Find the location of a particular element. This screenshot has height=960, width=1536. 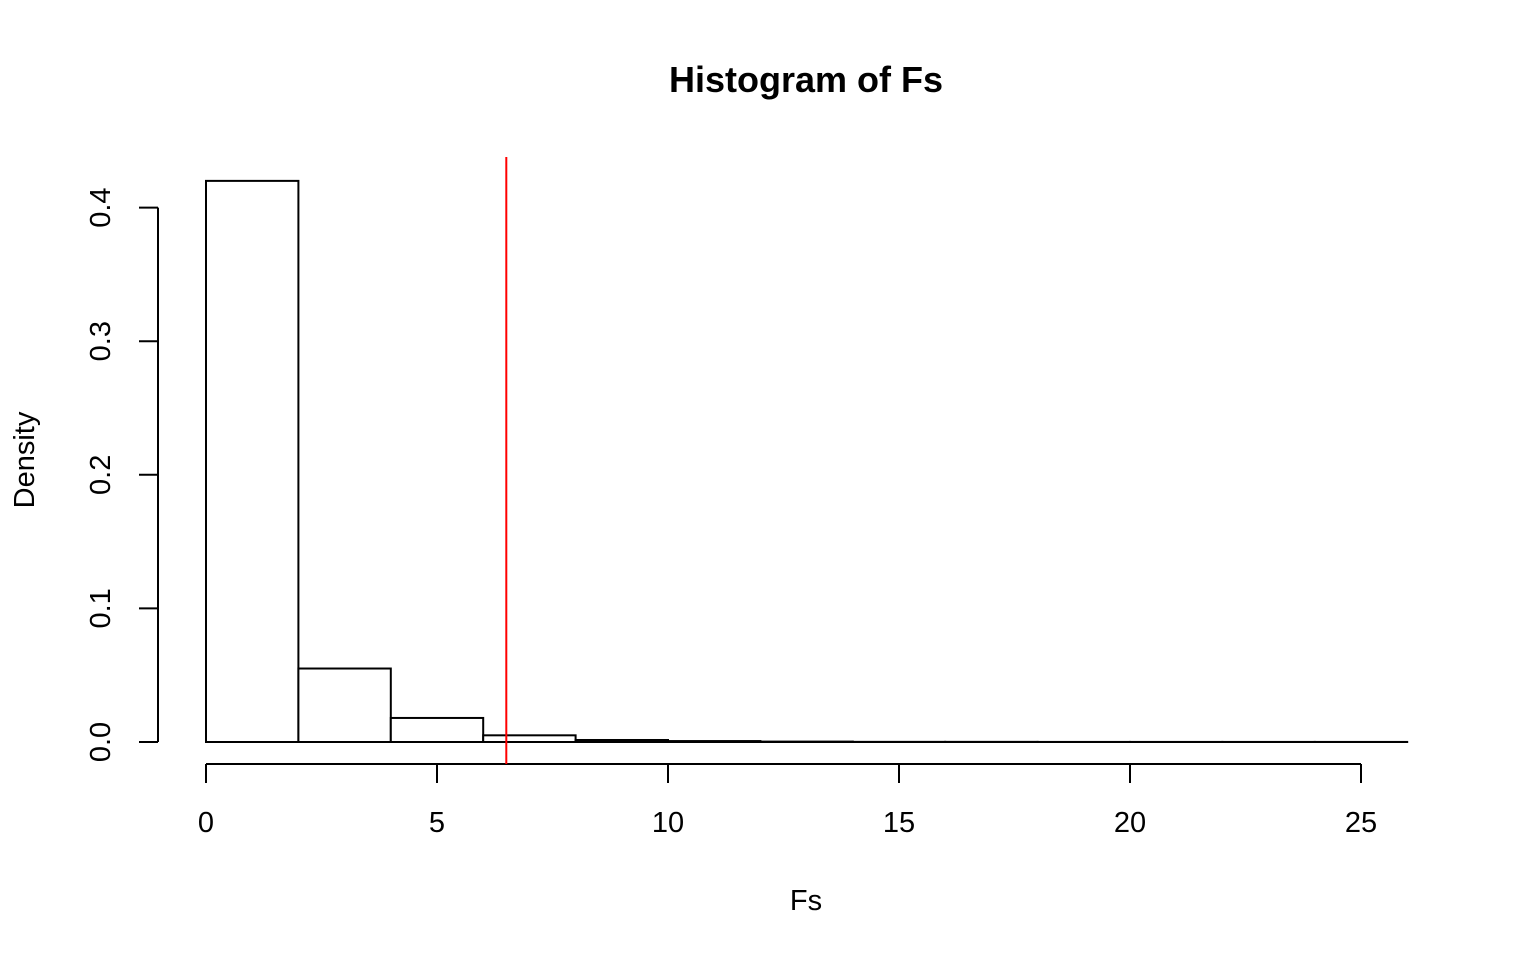

x-tick-label: 5 is located at coordinates (437, 823).